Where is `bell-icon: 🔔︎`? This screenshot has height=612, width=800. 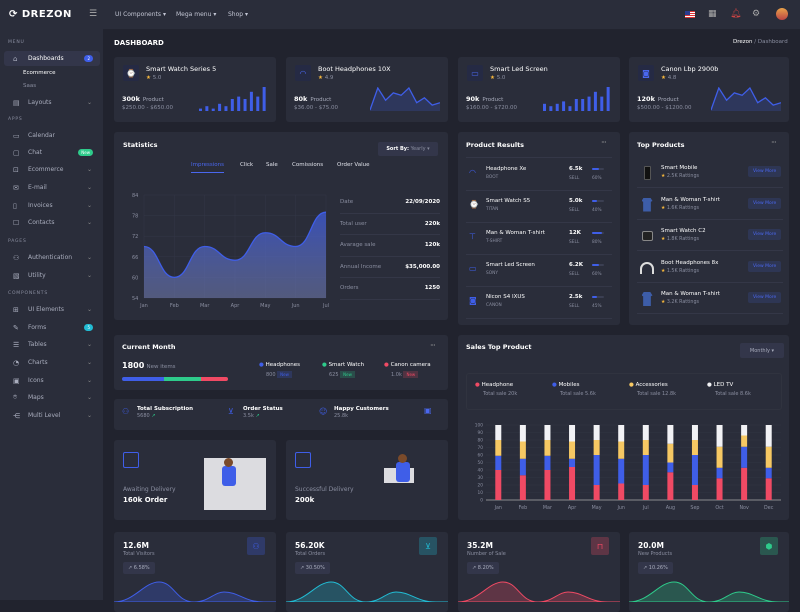 bell-icon: 🔔︎ is located at coordinates (736, 14).